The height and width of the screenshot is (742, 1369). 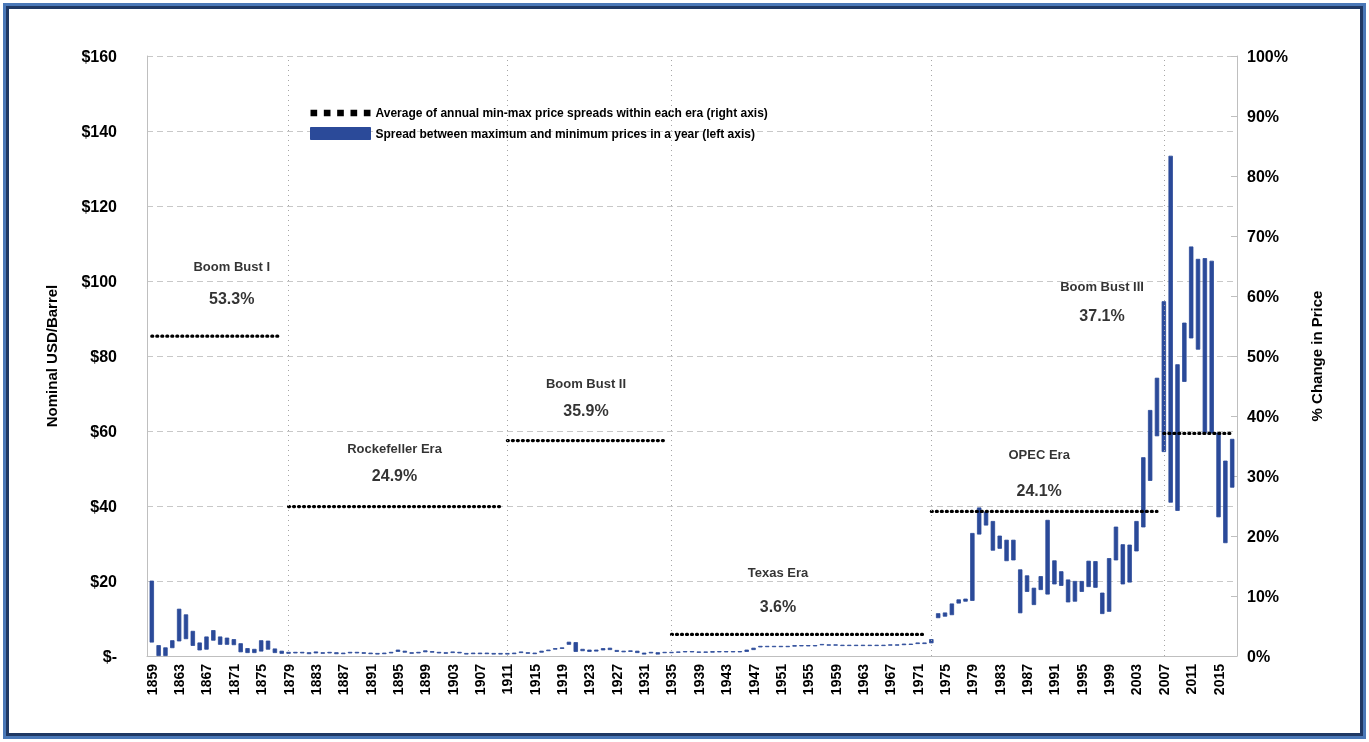 I want to click on annotation: 24.1%, so click(x=1039, y=490).